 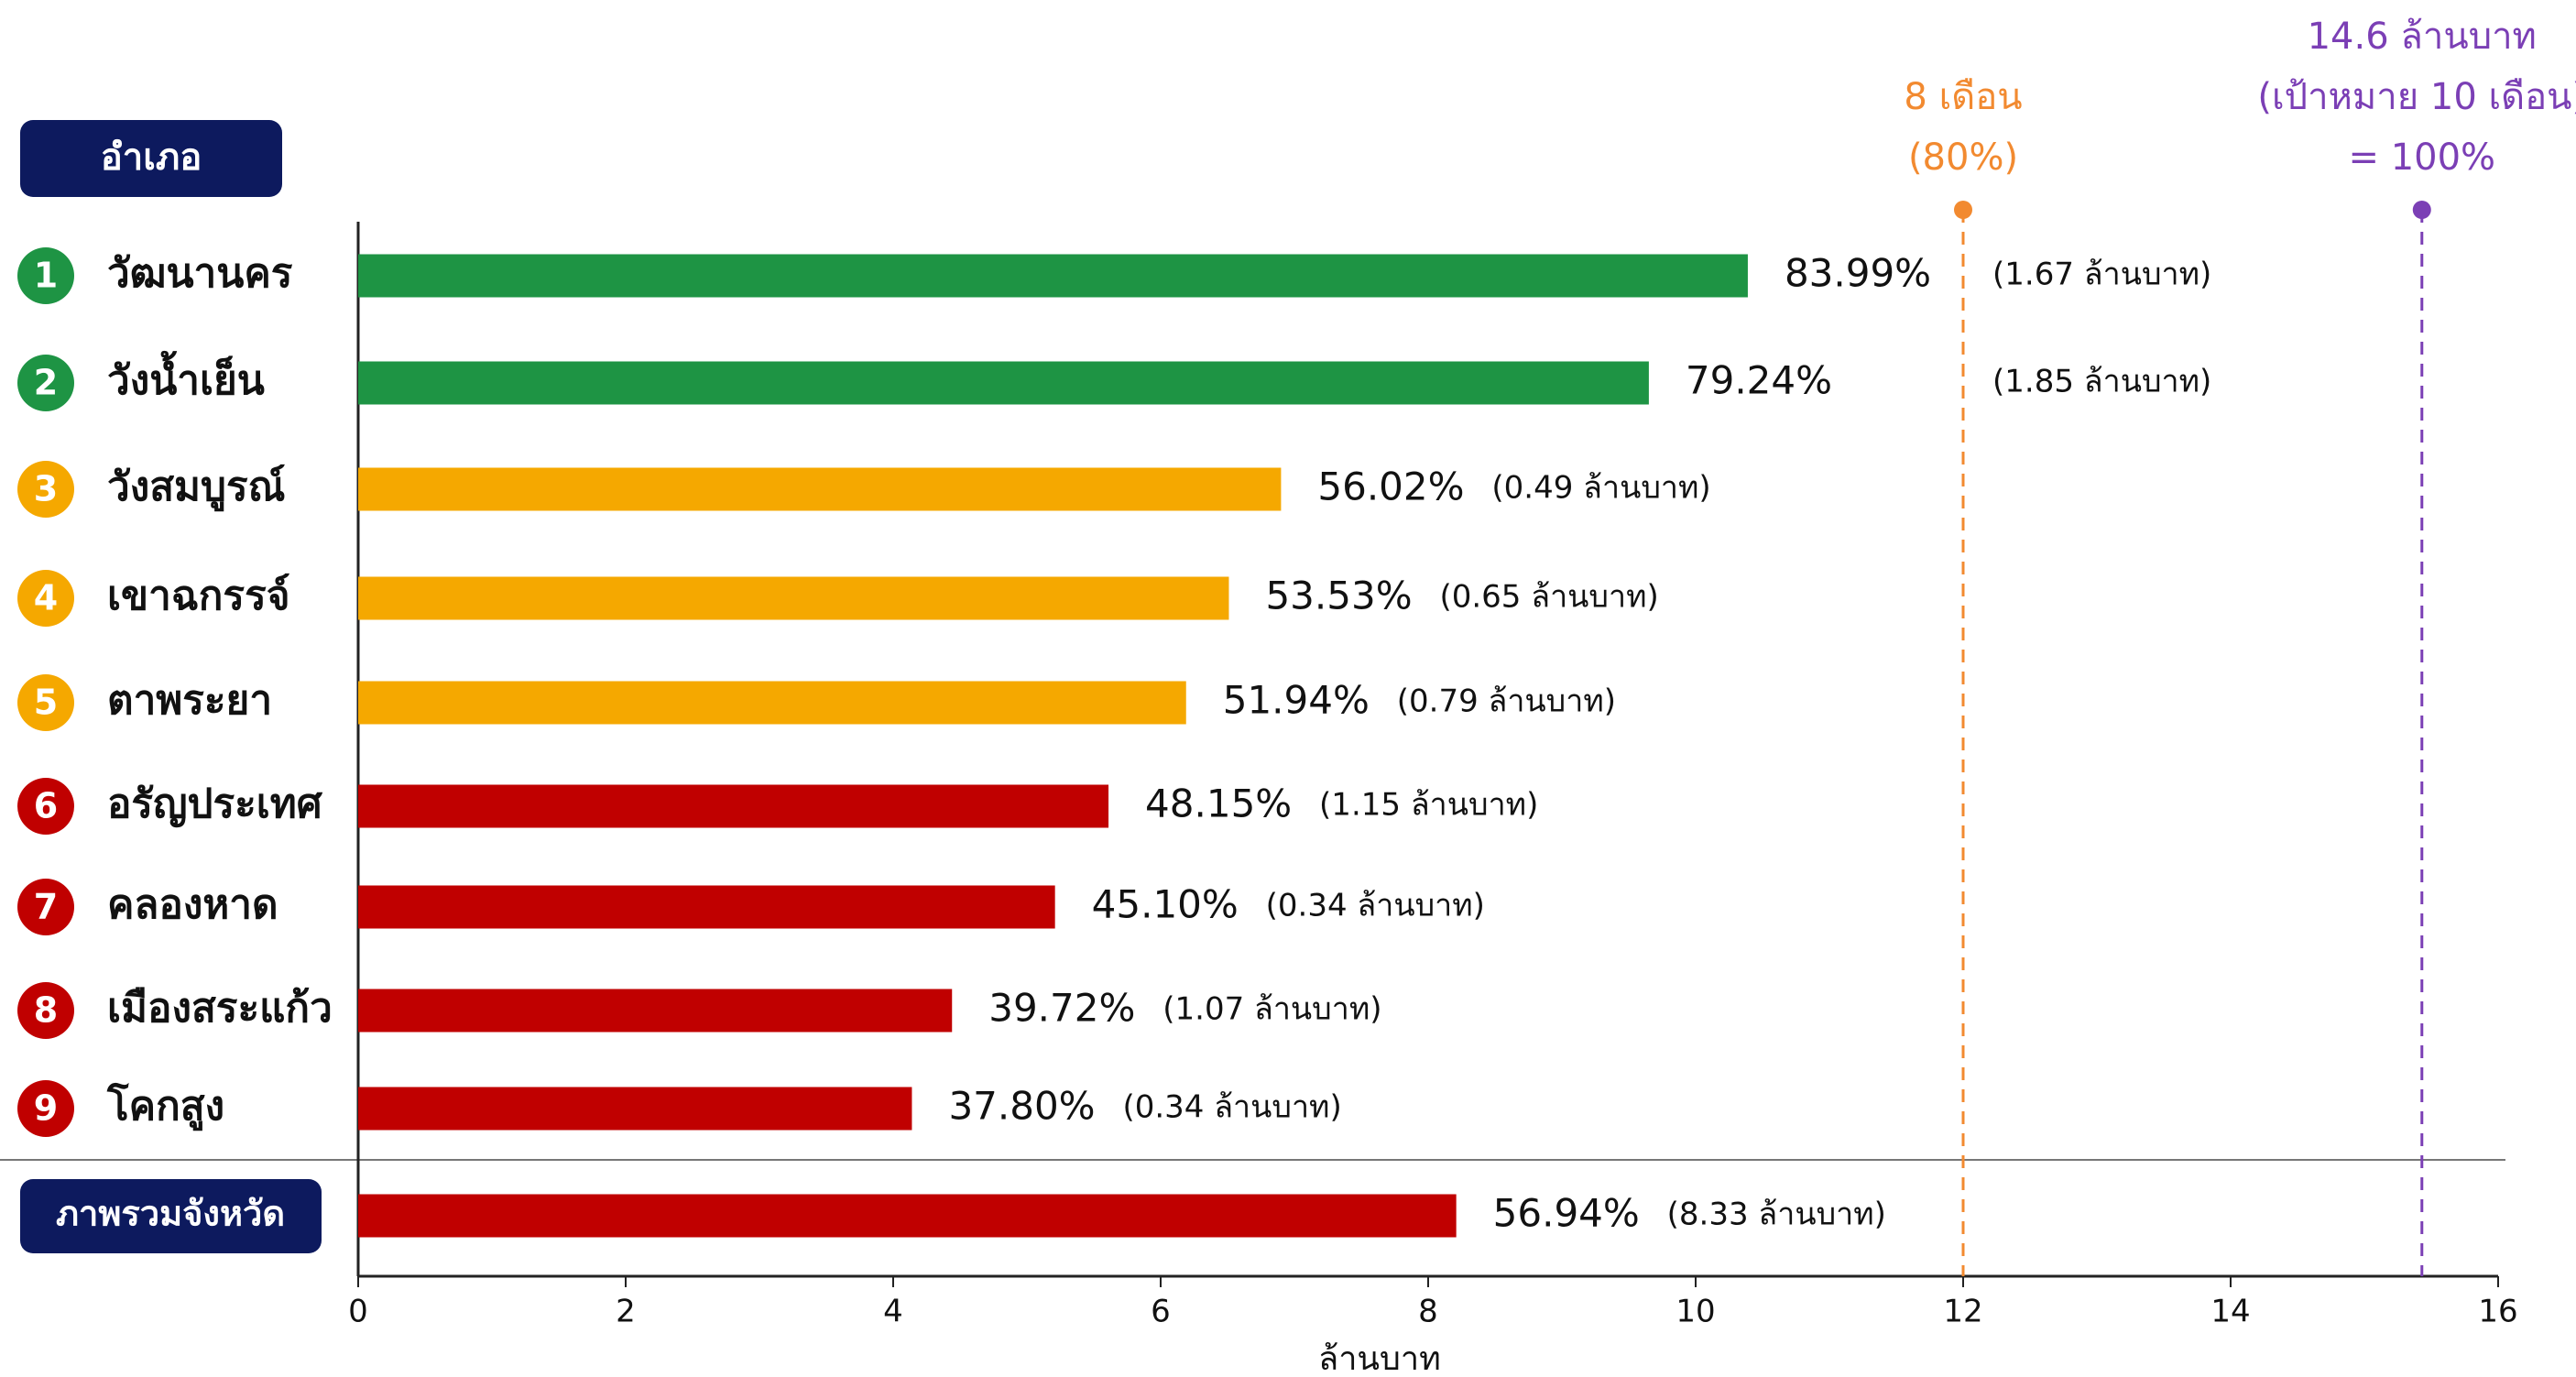 I want to click on amount-label: (0.65 ล้านบาท), so click(x=1549, y=597).